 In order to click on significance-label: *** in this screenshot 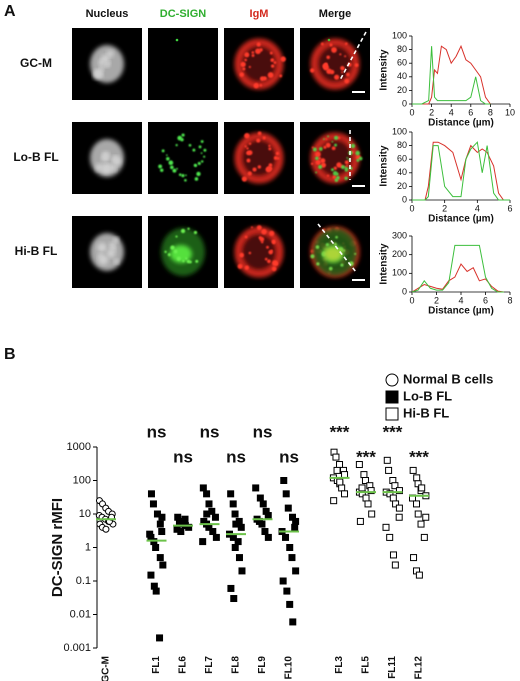, I will do `click(419, 456)`.